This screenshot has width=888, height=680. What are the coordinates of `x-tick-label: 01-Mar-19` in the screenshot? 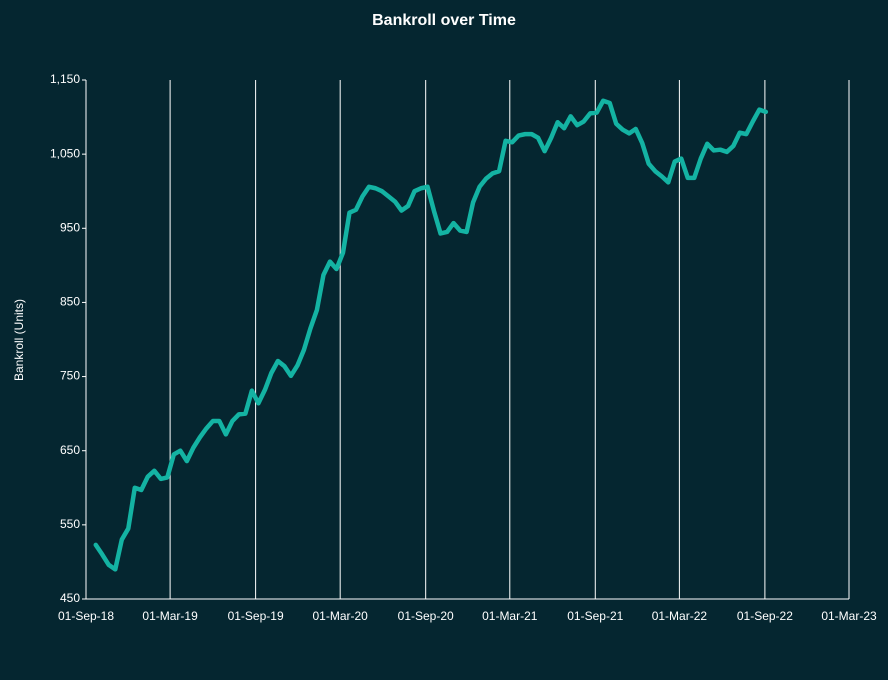 It's located at (170, 616).